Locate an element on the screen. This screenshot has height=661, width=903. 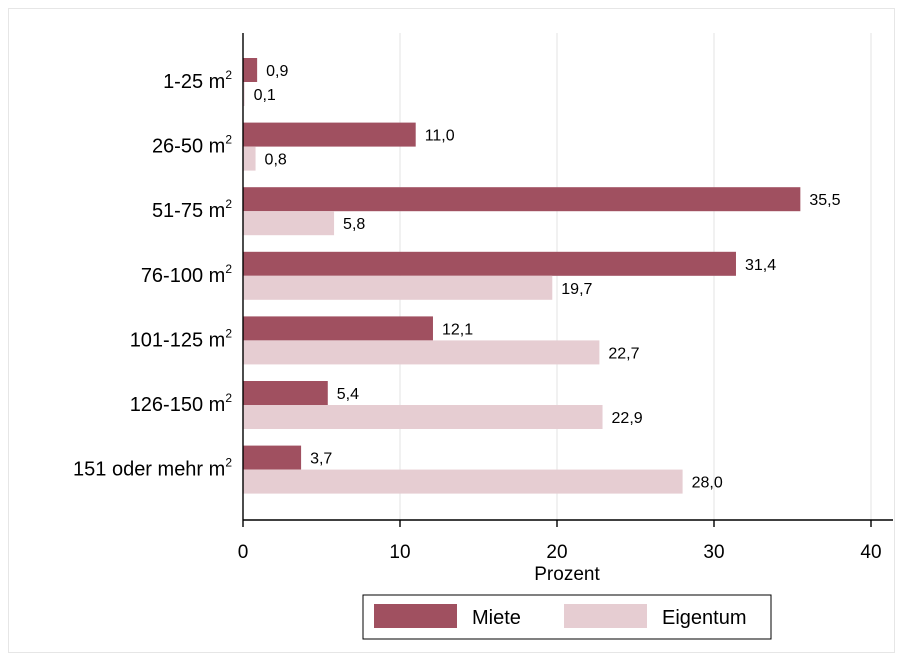
category-label: 151 oder mehr m2 is located at coordinates (152, 468).